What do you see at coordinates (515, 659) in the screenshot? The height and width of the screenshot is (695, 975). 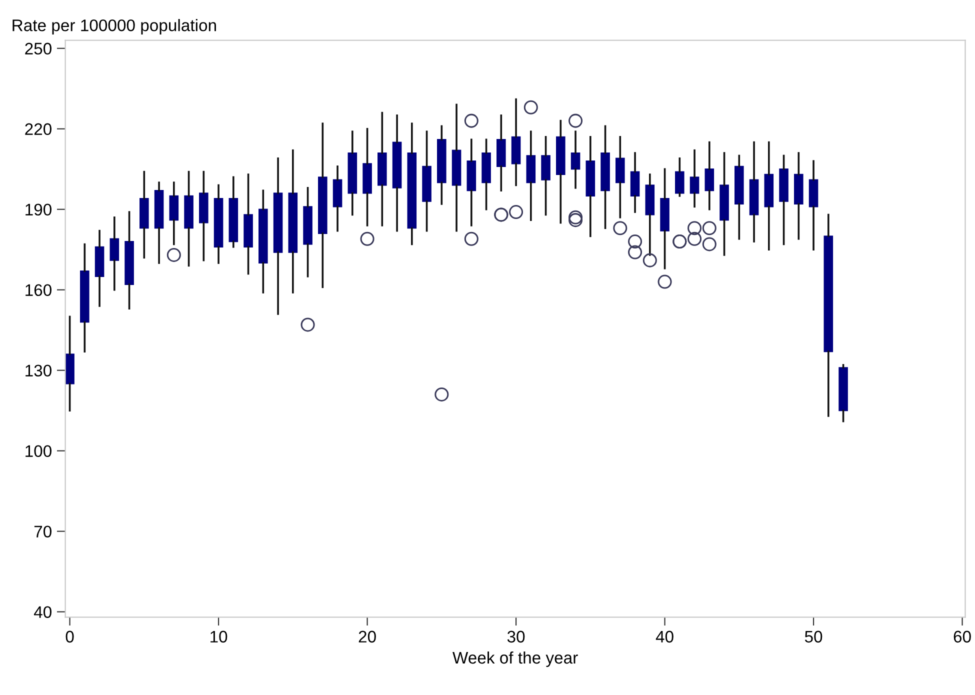 I see `x-axis-title: Week of the year` at bounding box center [515, 659].